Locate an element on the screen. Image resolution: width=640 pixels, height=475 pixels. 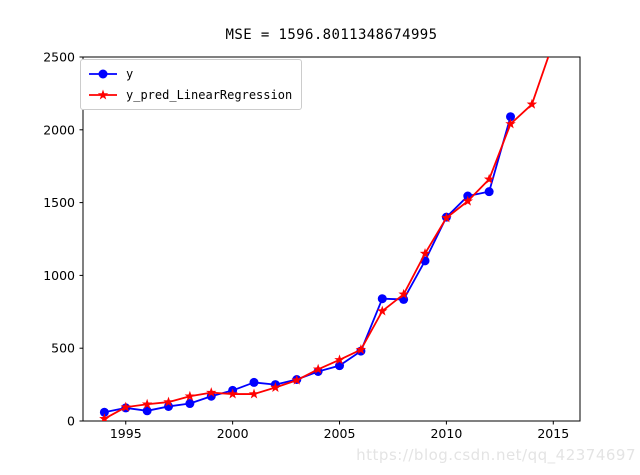
legend-entry-y: y is located at coordinates (190, 74).